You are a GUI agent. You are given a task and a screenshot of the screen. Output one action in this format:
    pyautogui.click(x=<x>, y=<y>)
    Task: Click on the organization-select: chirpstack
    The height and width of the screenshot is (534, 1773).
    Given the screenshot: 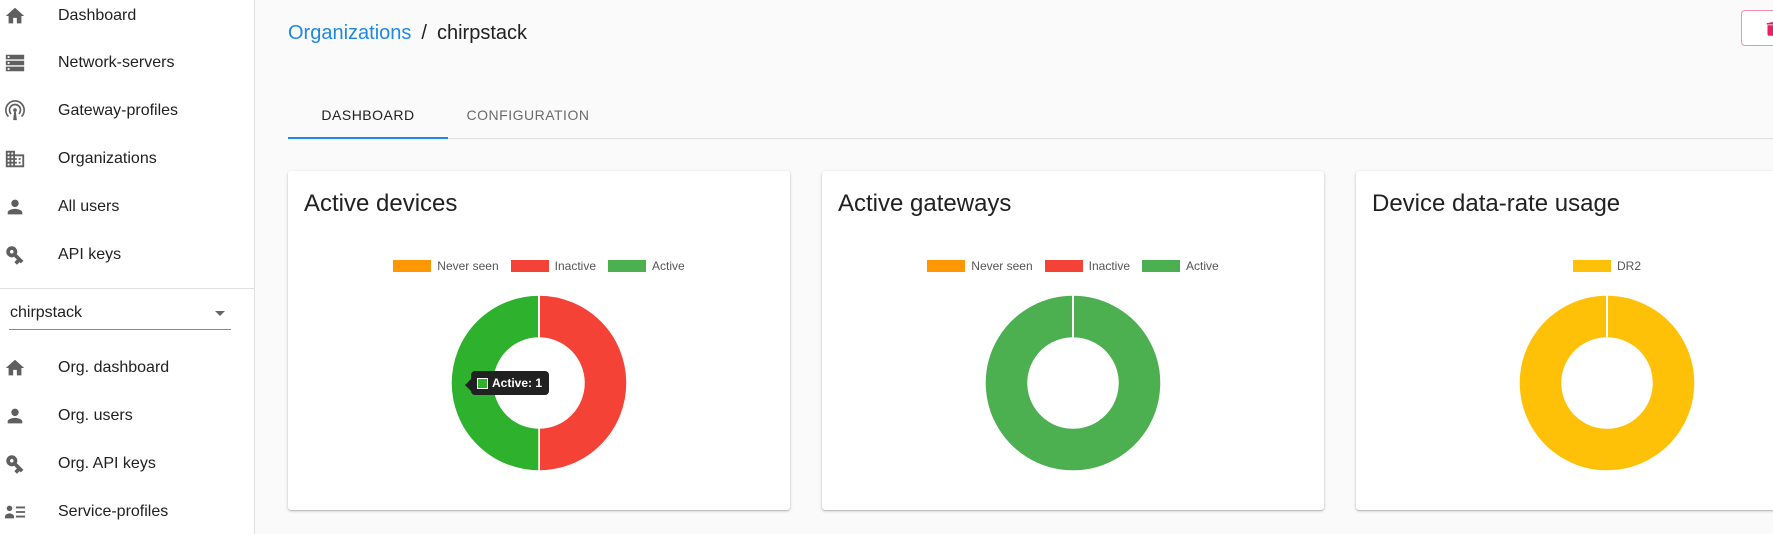 What is the action you would take?
    pyautogui.click(x=120, y=314)
    